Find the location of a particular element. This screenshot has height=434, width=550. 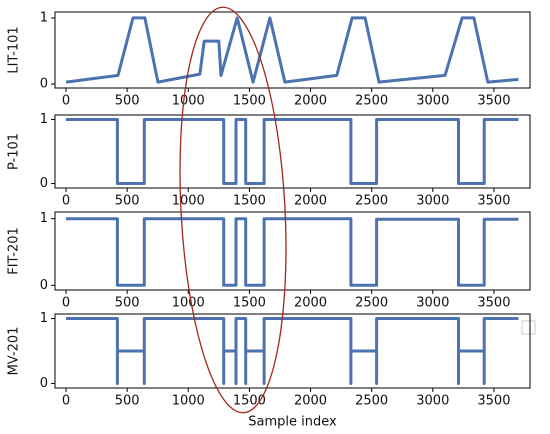

x-axis-label: Sample index is located at coordinates (292, 422).